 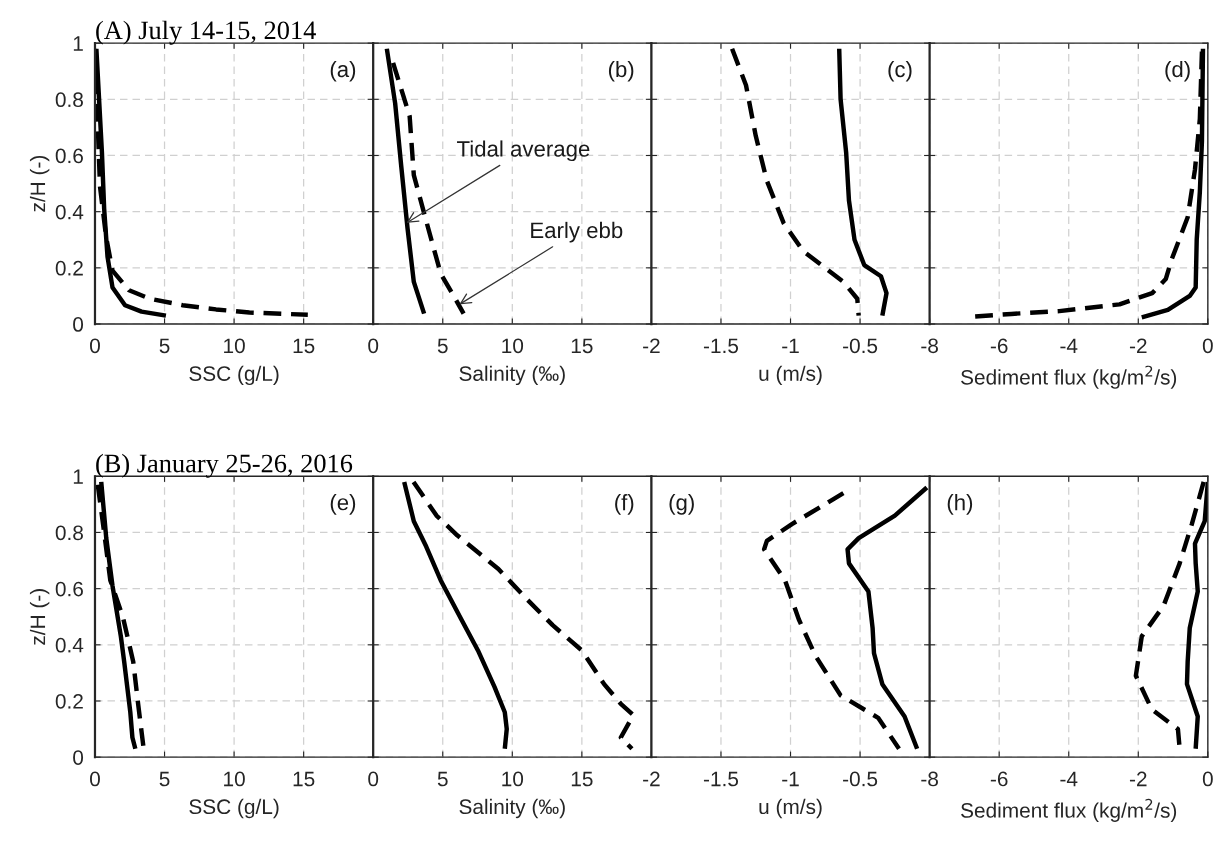 What do you see at coordinates (343, 504) in the screenshot?
I see `annotation: (e)` at bounding box center [343, 504].